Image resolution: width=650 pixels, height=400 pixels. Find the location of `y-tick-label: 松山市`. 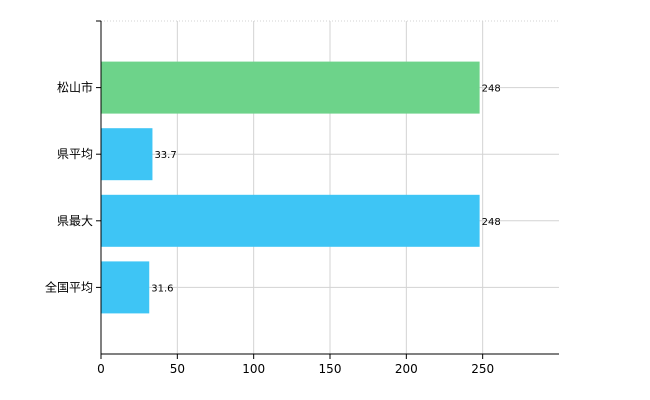

y-tick-label: 松山市 is located at coordinates (75, 87).